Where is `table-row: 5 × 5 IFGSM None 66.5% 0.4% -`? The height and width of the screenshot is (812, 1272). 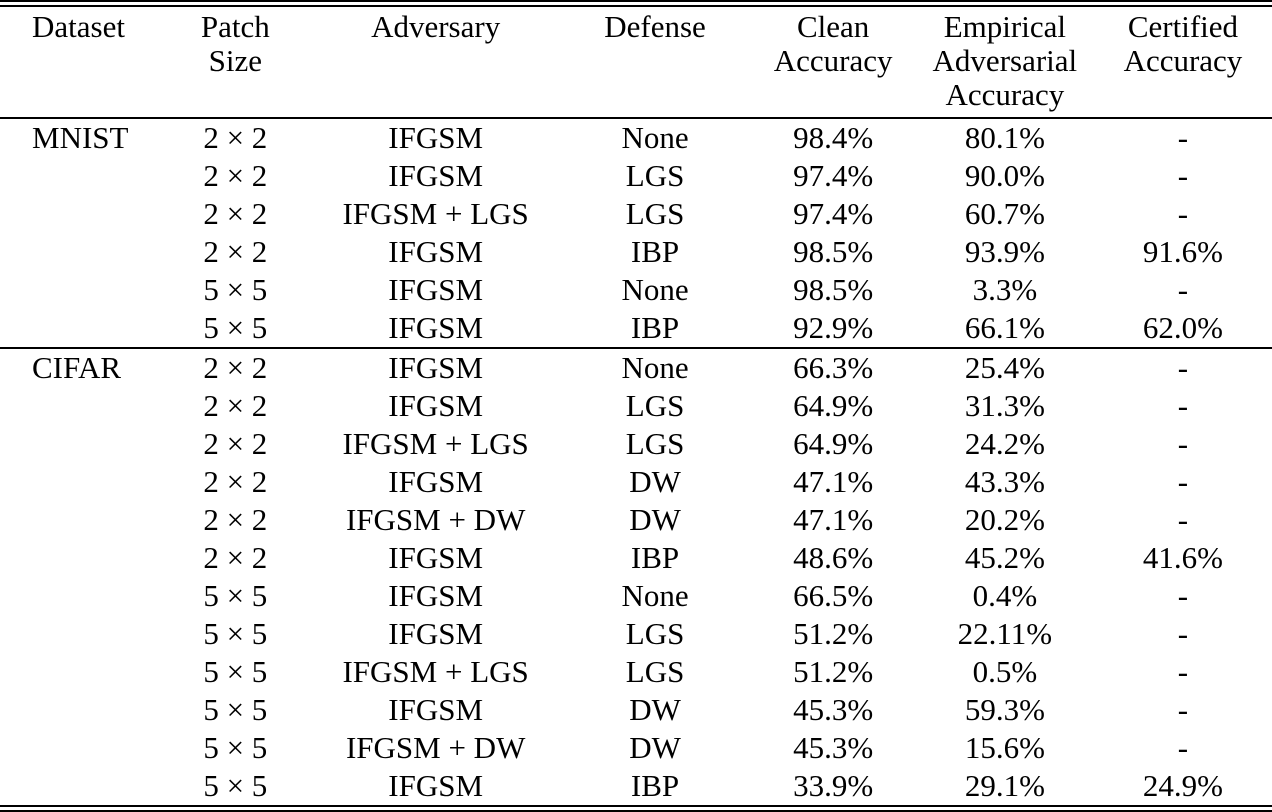 table-row: 5 × 5 IFGSM None 66.5% 0.4% - is located at coordinates (636, 596).